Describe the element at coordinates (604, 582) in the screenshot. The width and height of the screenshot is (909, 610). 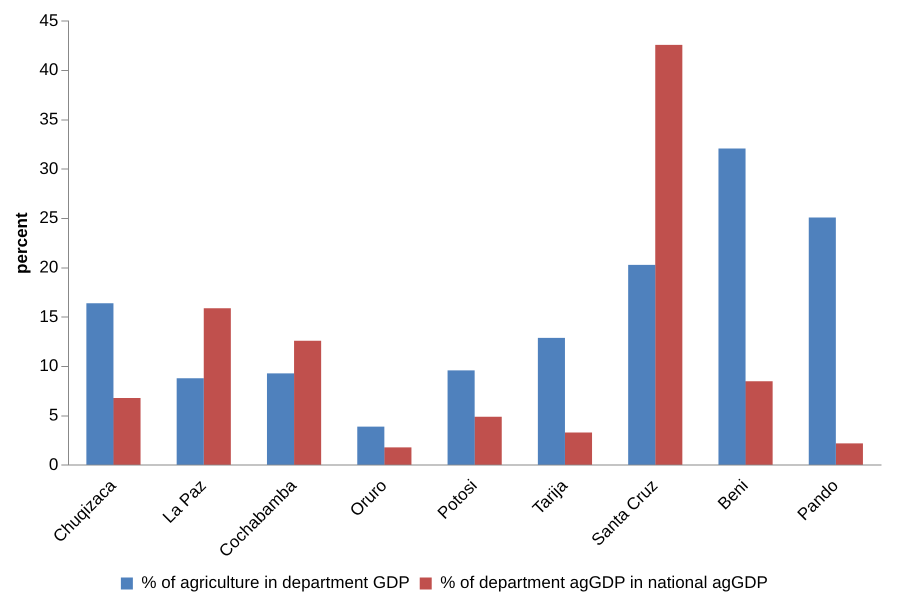
I see `legend-label: % of department agGDP in national agGDP` at that location.